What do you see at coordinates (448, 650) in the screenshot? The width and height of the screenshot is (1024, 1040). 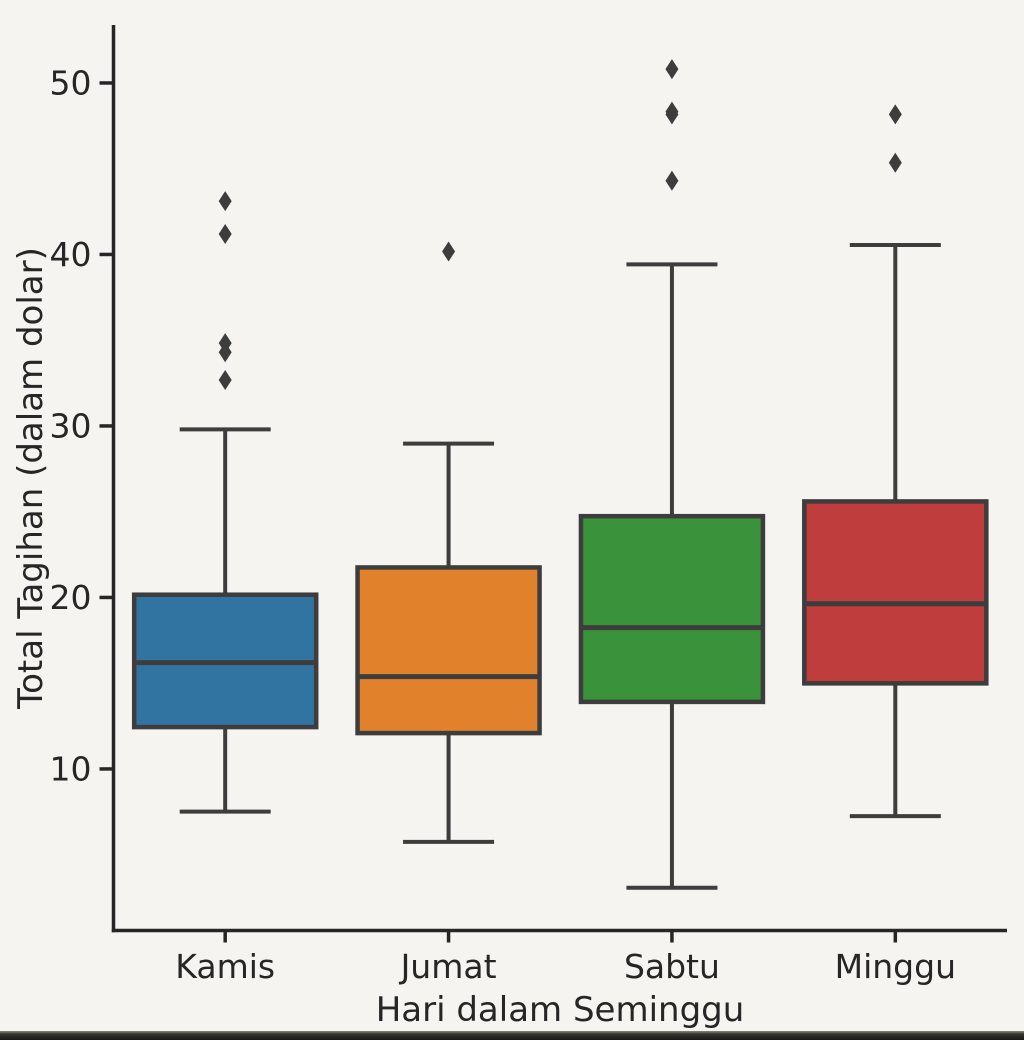 I see `box-jumat` at bounding box center [448, 650].